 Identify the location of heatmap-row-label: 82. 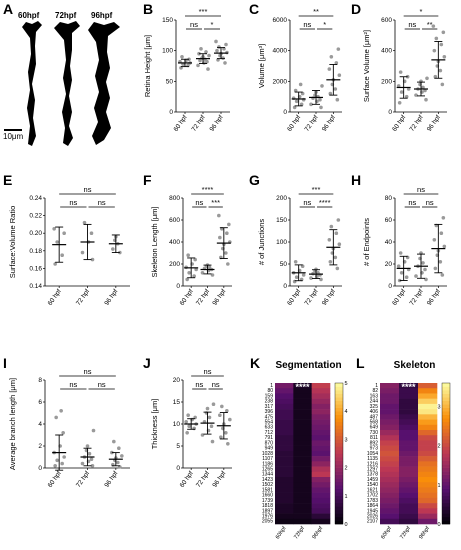
(375, 391).